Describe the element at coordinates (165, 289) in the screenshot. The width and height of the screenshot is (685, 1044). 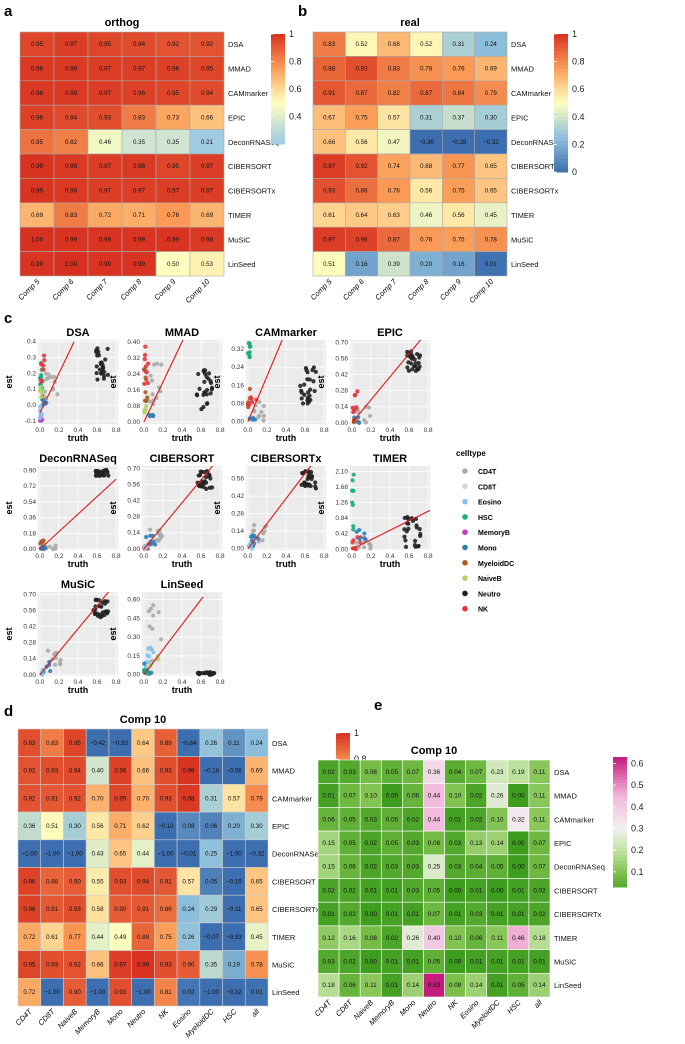
I see `column-label: Comp 9` at that location.